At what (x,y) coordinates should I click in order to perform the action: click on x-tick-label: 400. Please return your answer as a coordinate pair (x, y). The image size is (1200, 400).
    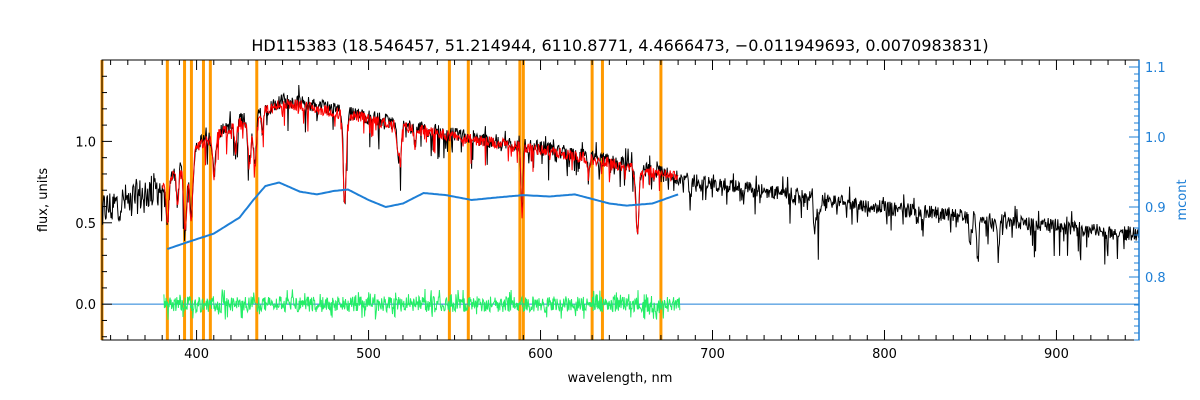
    Looking at the image, I should click on (196, 354).